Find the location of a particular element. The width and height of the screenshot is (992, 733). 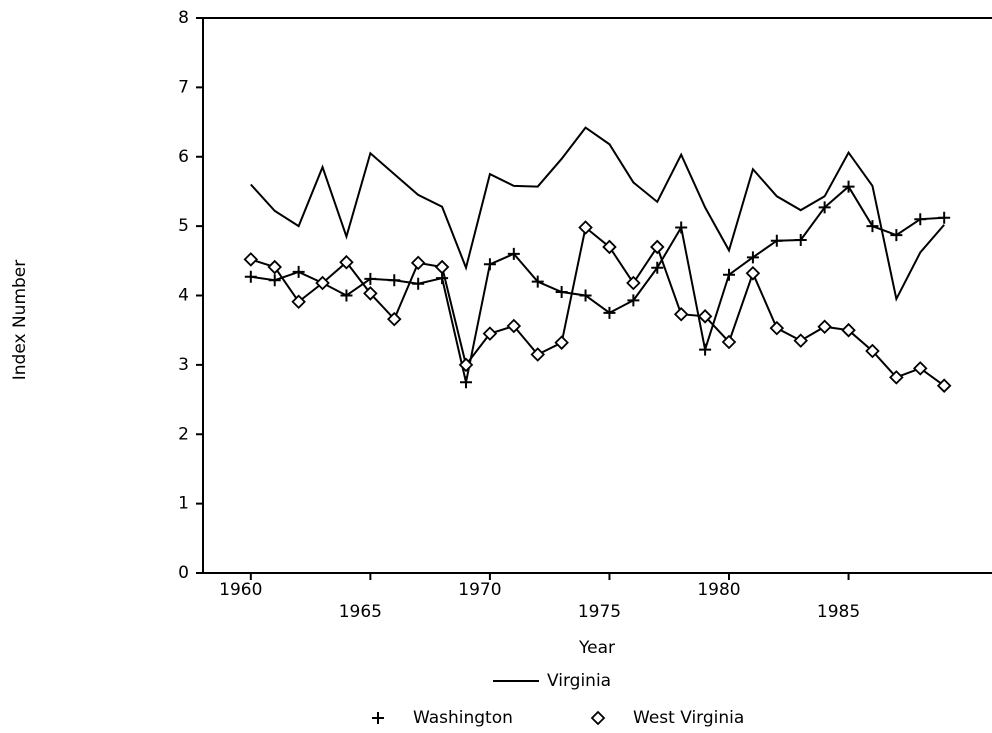

y-tick-label: 1 is located at coordinates (183, 504).